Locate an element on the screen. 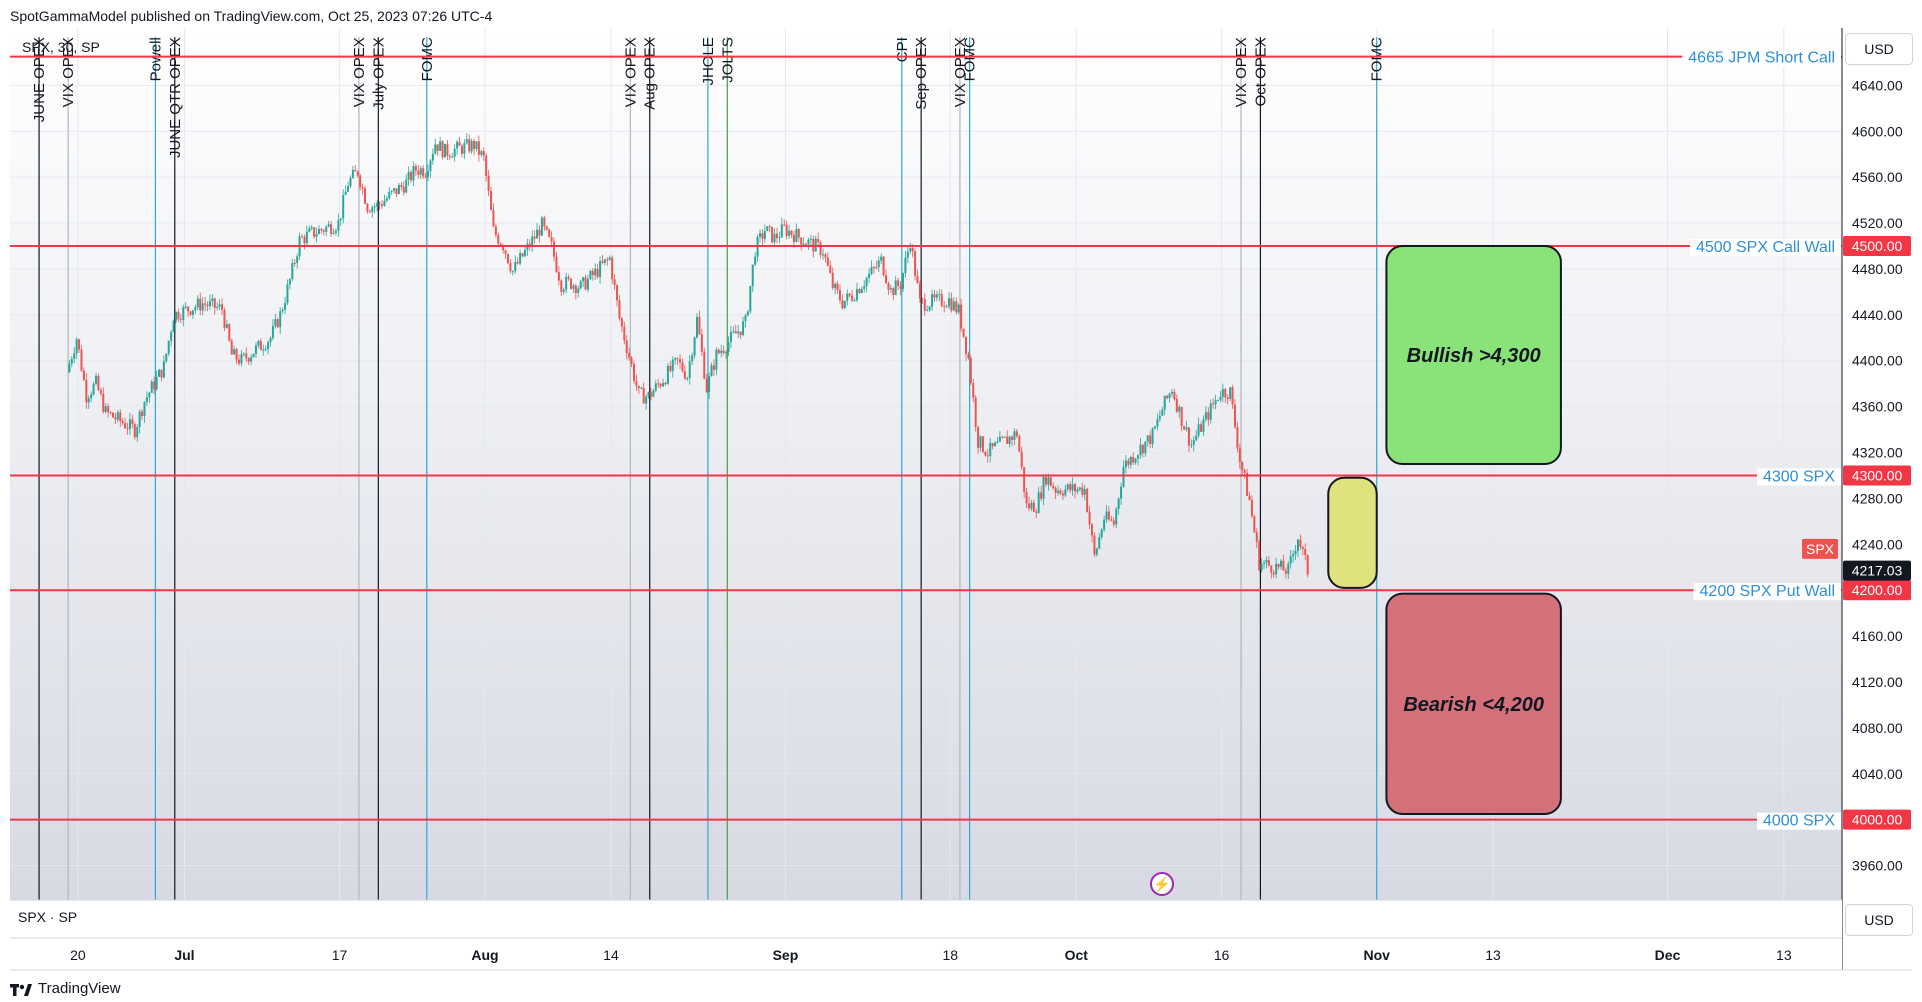  currency-button-top: USD is located at coordinates (1879, 49).